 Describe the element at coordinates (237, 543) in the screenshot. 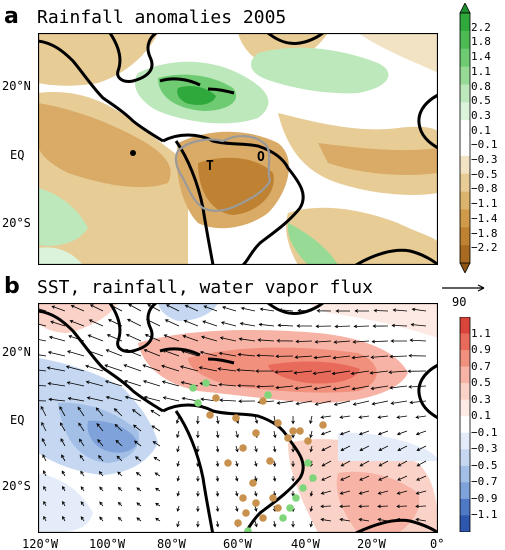

I see `lon-60w: 60°W` at that location.